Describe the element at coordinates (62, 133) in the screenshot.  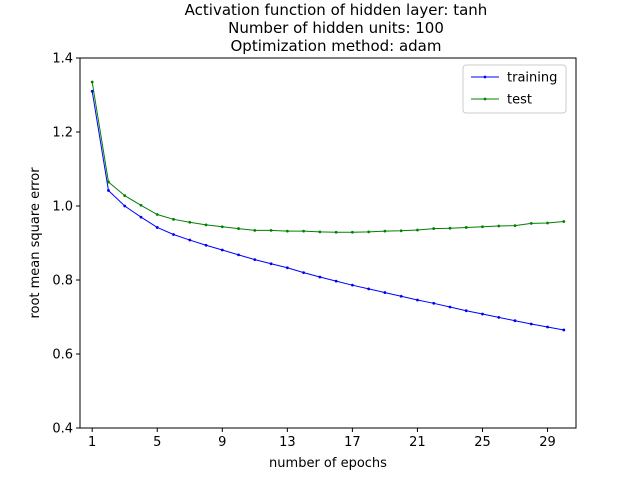
I see `y-tick-label: 1.2` at that location.